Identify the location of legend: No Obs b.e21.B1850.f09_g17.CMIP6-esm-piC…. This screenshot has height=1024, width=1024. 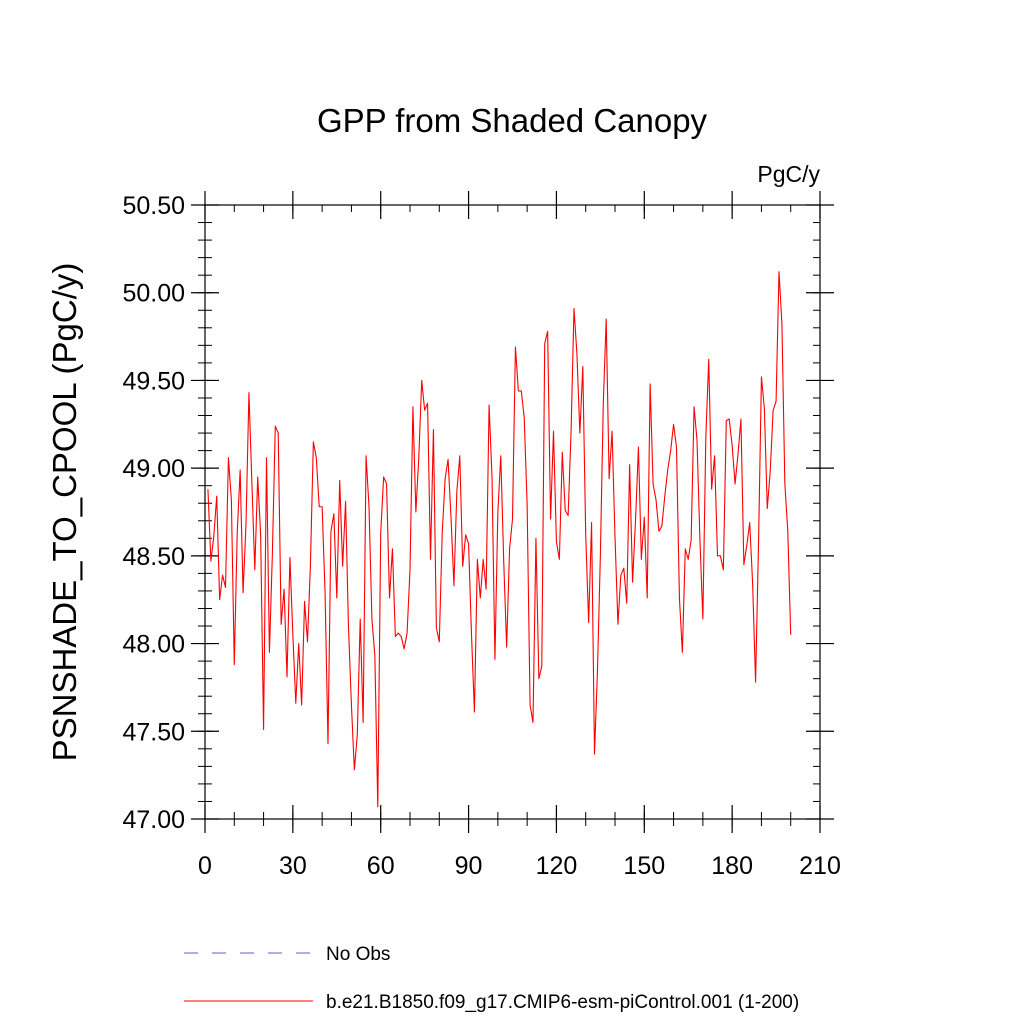
(491, 978).